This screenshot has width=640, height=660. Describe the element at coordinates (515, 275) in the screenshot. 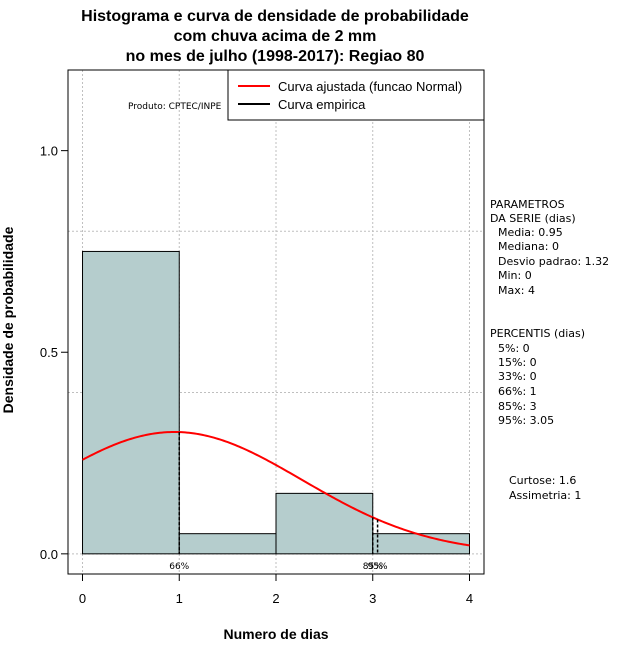

I see `parametros-item: Min: 0` at that location.